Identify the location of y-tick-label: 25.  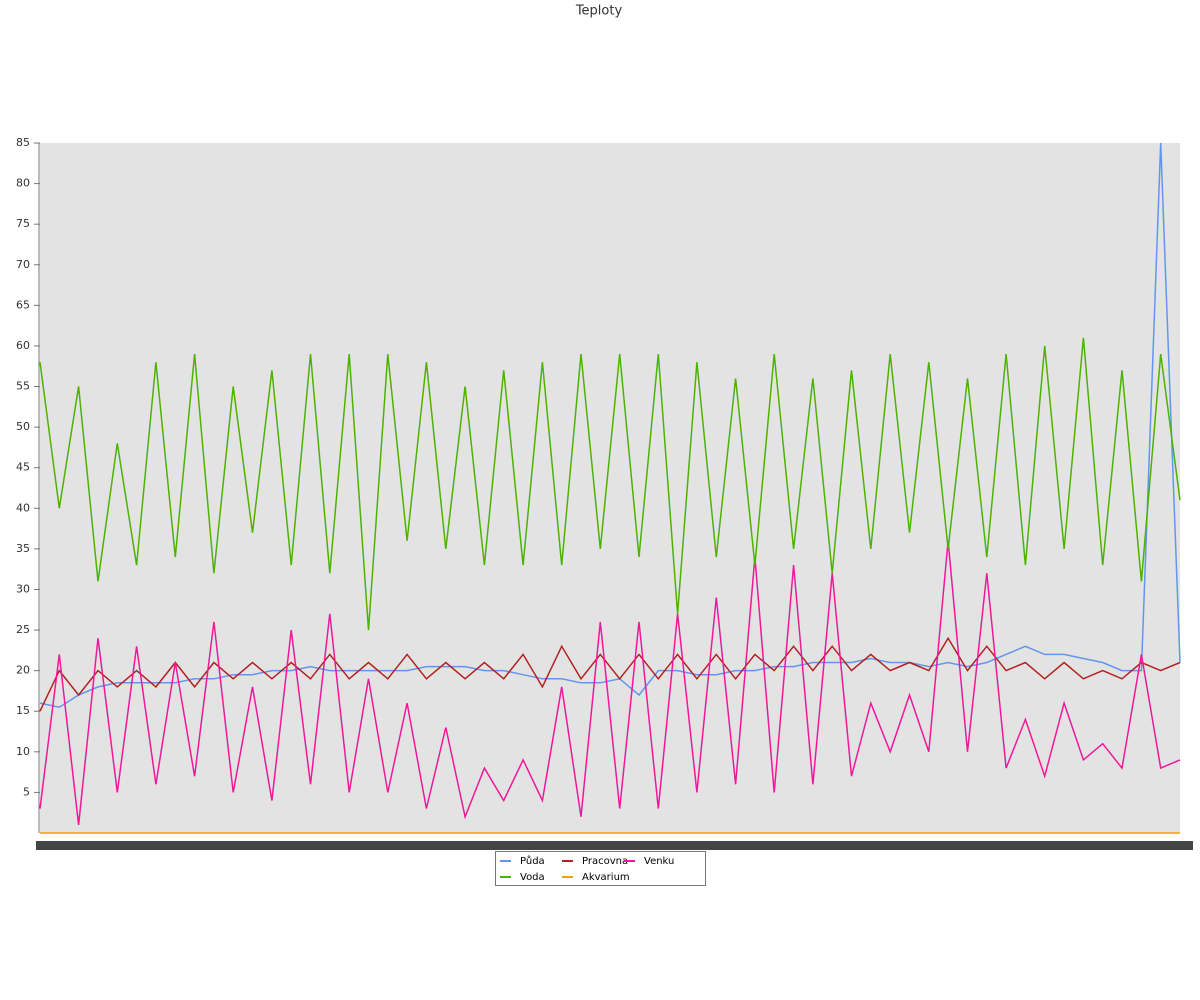
(23, 629).